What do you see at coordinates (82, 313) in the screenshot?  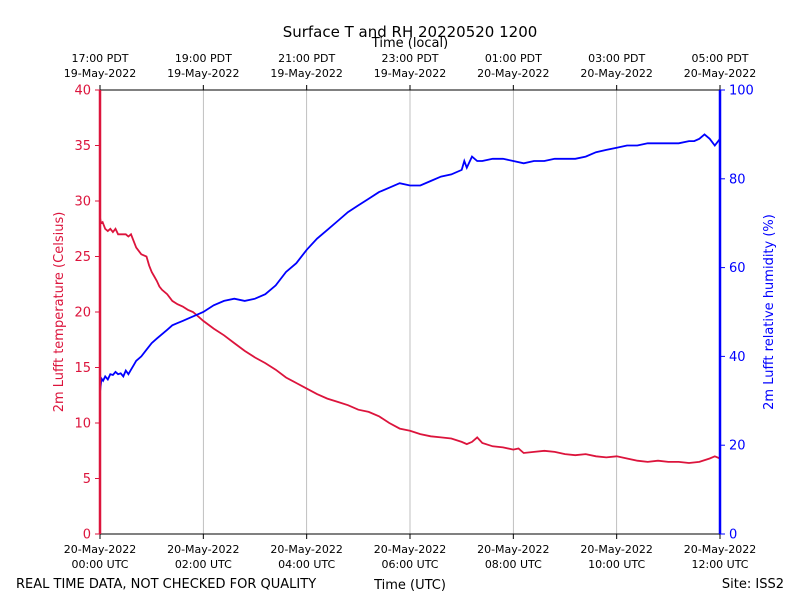 I see `left-tick-label: 20` at bounding box center [82, 313].